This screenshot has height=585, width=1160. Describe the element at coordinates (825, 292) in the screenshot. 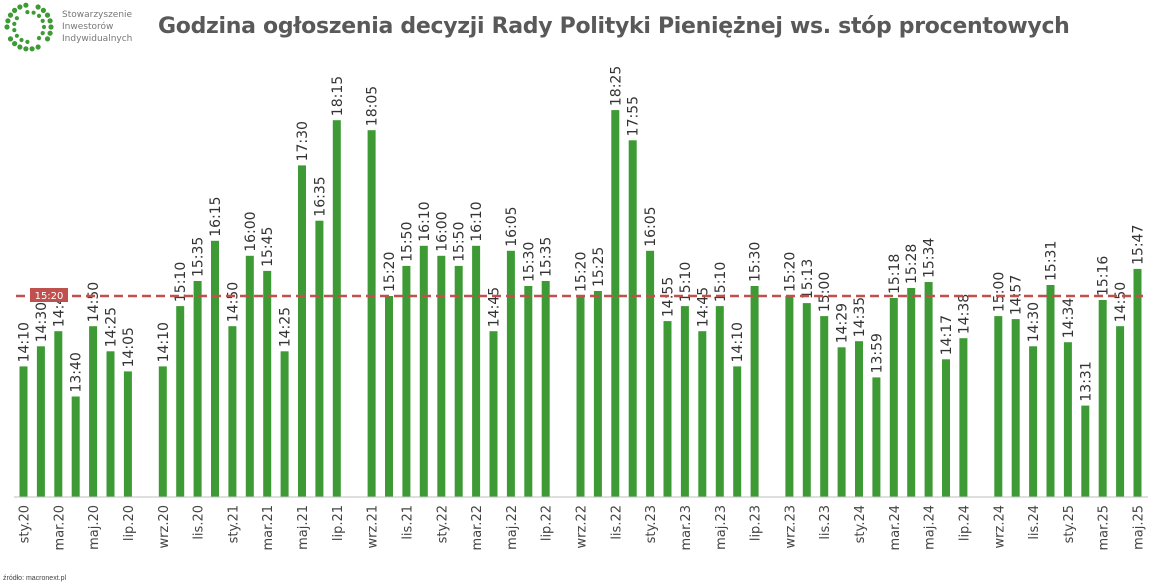

I see `data-label: 15:00` at that location.